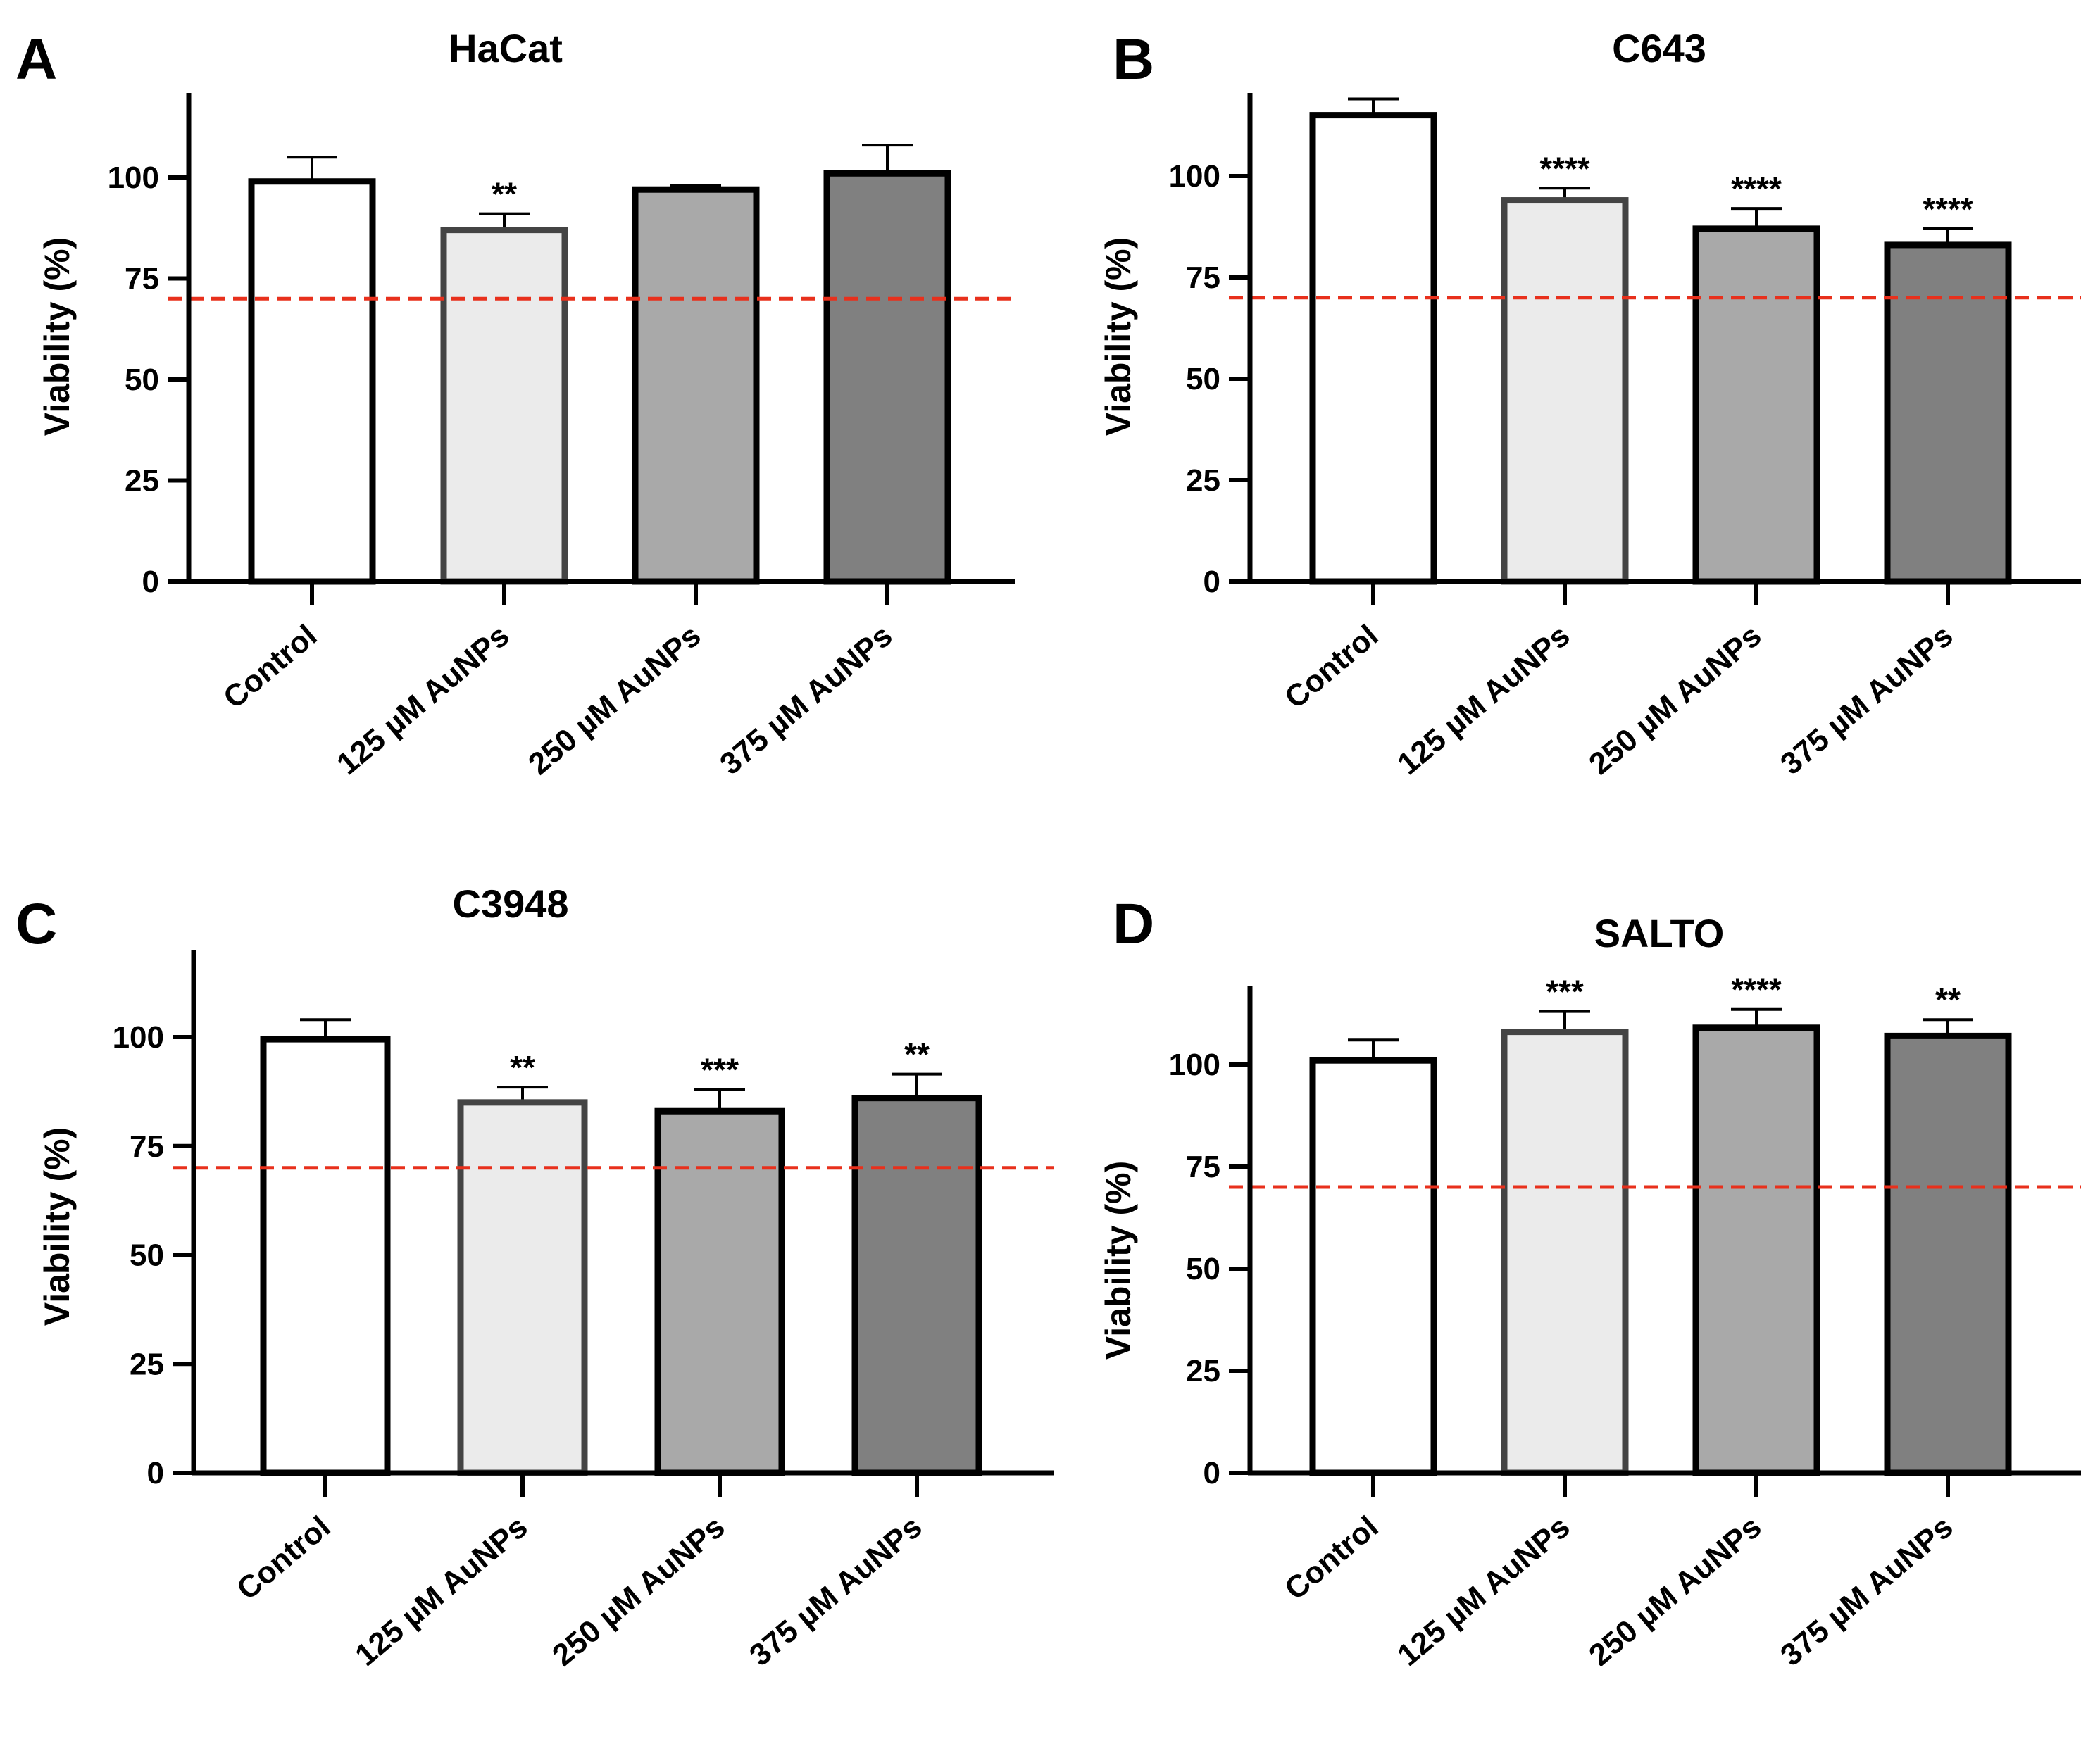  I want to click on chart-title: C3948, so click(510, 903).